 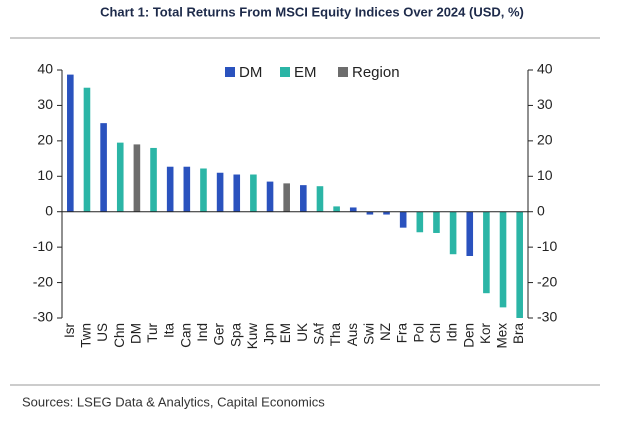 What do you see at coordinates (202, 332) in the screenshot?
I see `x-tick-label: Ind` at bounding box center [202, 332].